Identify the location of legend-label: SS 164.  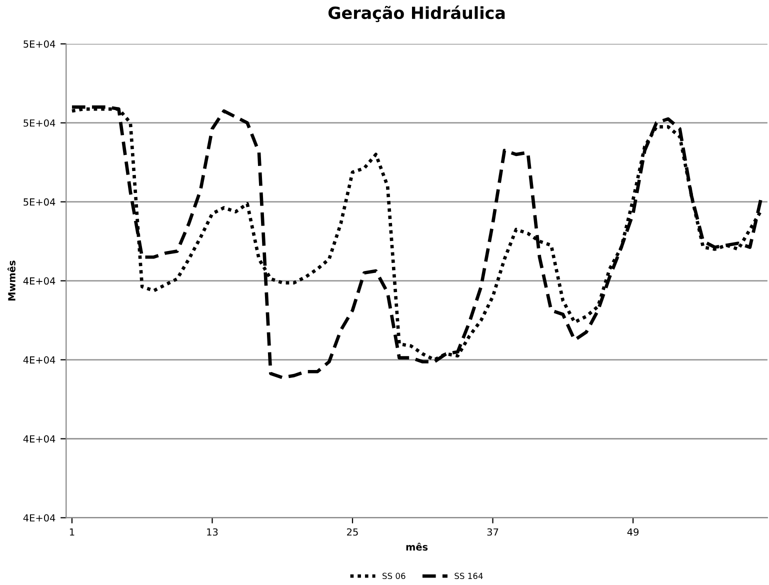
(468, 576).